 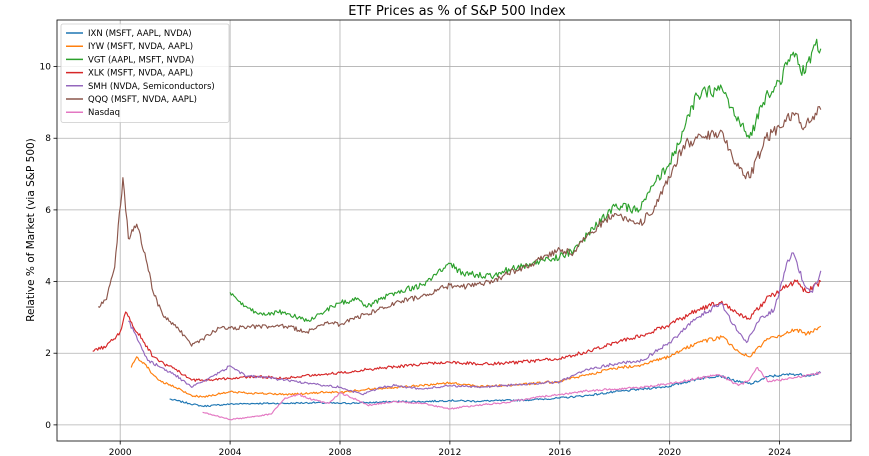 What do you see at coordinates (48, 247) in the screenshot?
I see `y-axis: 0 2 4 6 8 10` at bounding box center [48, 247].